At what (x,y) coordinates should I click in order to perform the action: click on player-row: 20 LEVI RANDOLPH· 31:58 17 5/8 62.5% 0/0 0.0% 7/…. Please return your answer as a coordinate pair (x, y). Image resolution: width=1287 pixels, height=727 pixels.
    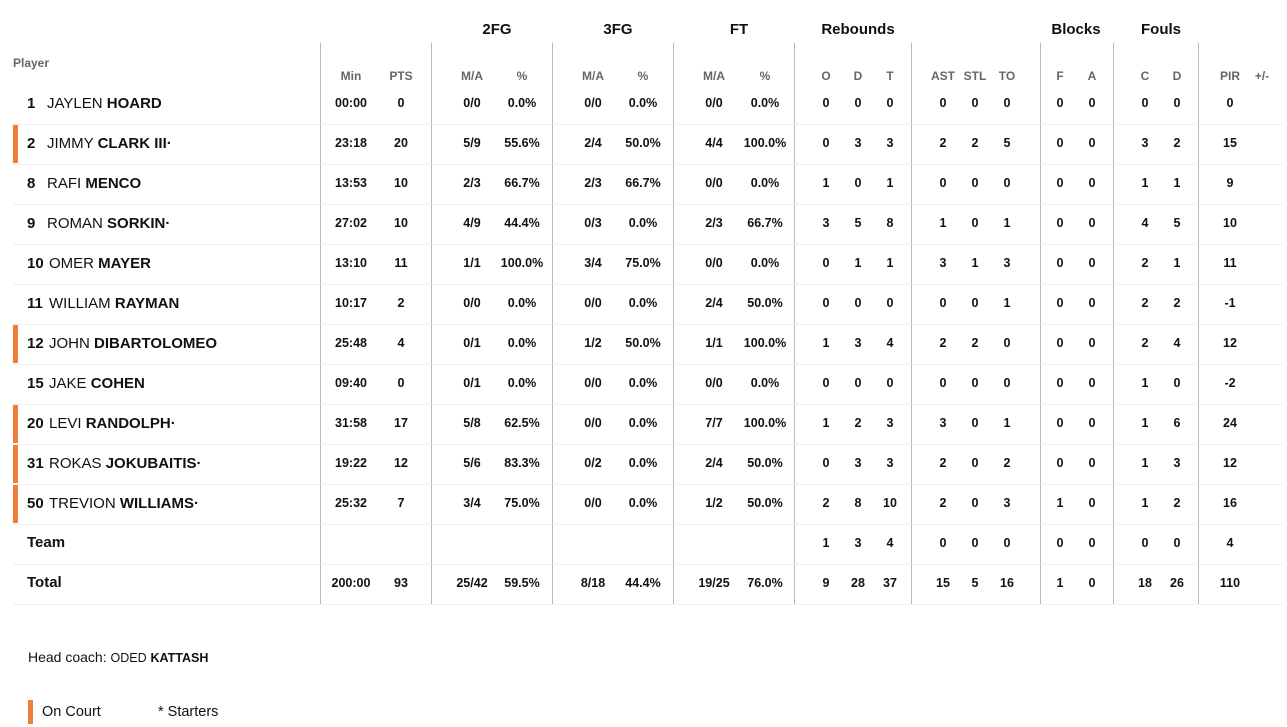
    Looking at the image, I should click on (648, 424).